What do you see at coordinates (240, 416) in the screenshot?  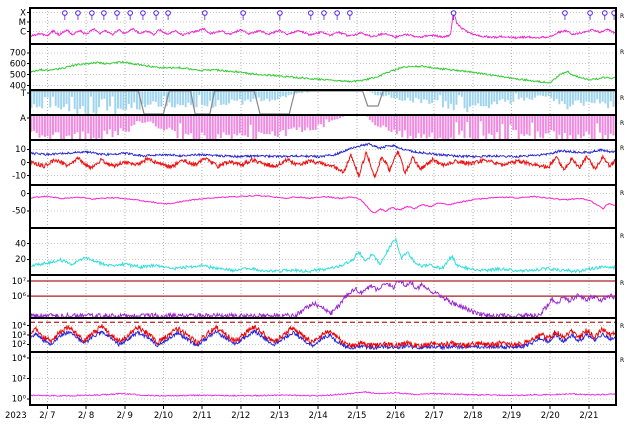 I see `x-tick-label: 2/12` at bounding box center [240, 416].